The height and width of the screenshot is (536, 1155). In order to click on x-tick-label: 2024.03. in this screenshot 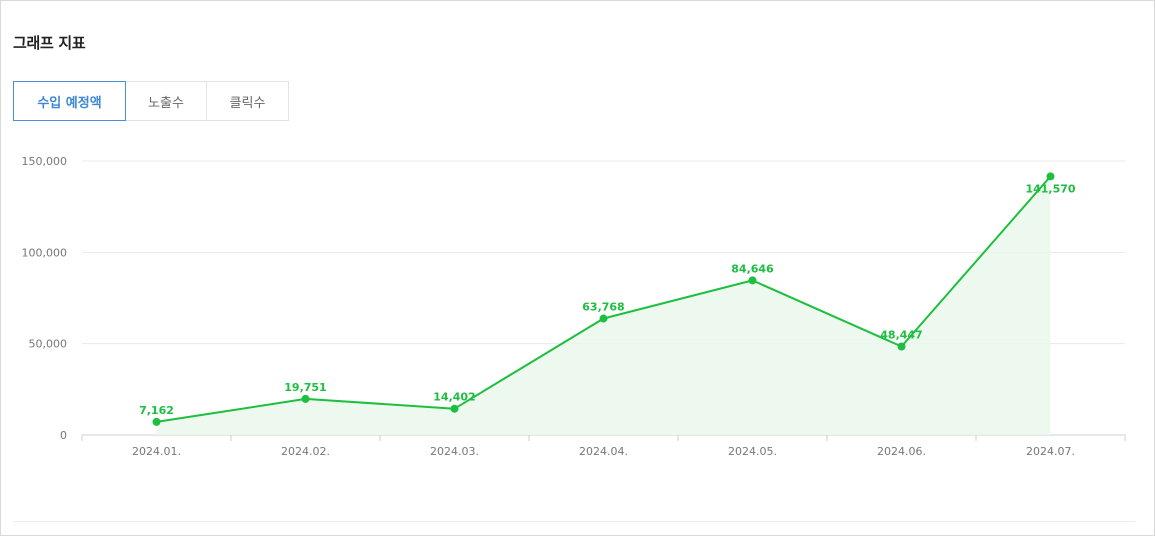, I will do `click(454, 451)`.